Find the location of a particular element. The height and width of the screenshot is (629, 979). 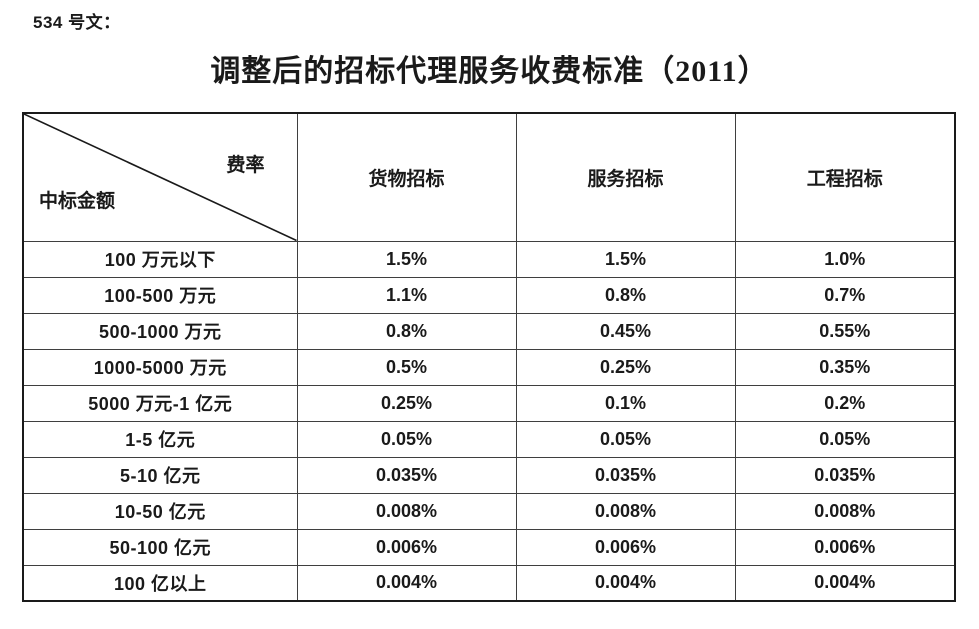

table-row: 10-50 亿元 0.008% 0.008% 0.008% is located at coordinates (489, 511).